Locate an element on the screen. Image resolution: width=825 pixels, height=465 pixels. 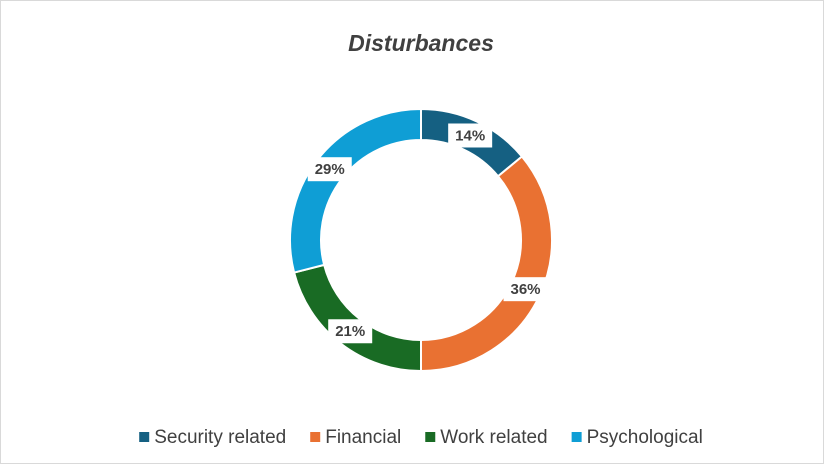
legend-label: Security related is located at coordinates (220, 437).